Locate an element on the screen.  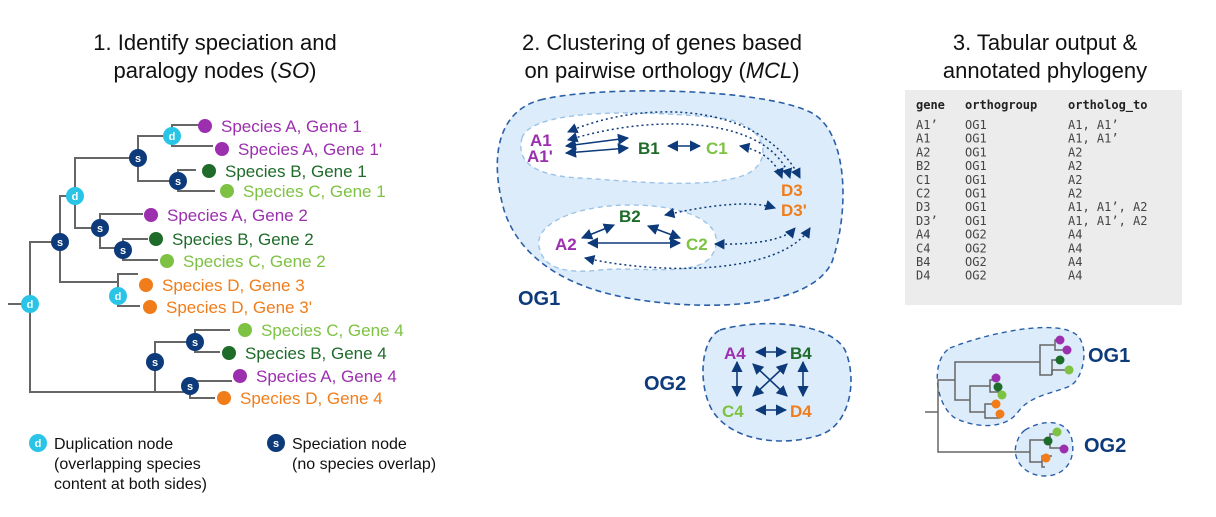
table-cell: C1 is located at coordinates (923, 180).